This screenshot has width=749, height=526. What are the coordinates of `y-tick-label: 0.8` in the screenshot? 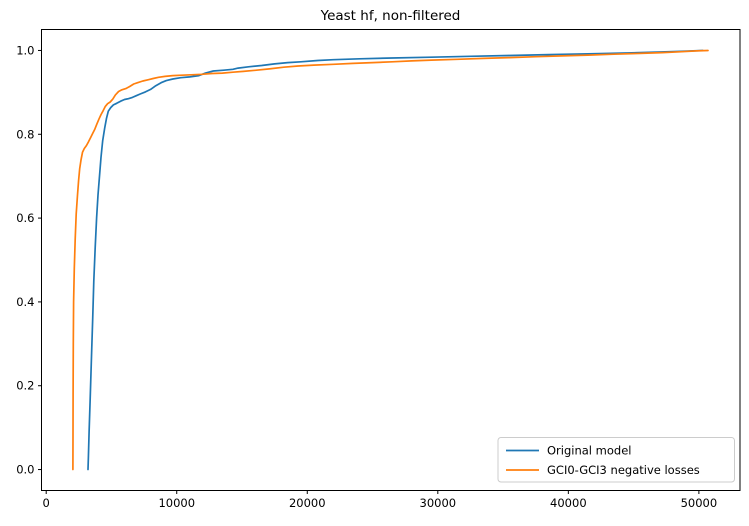 It's located at (25, 134).